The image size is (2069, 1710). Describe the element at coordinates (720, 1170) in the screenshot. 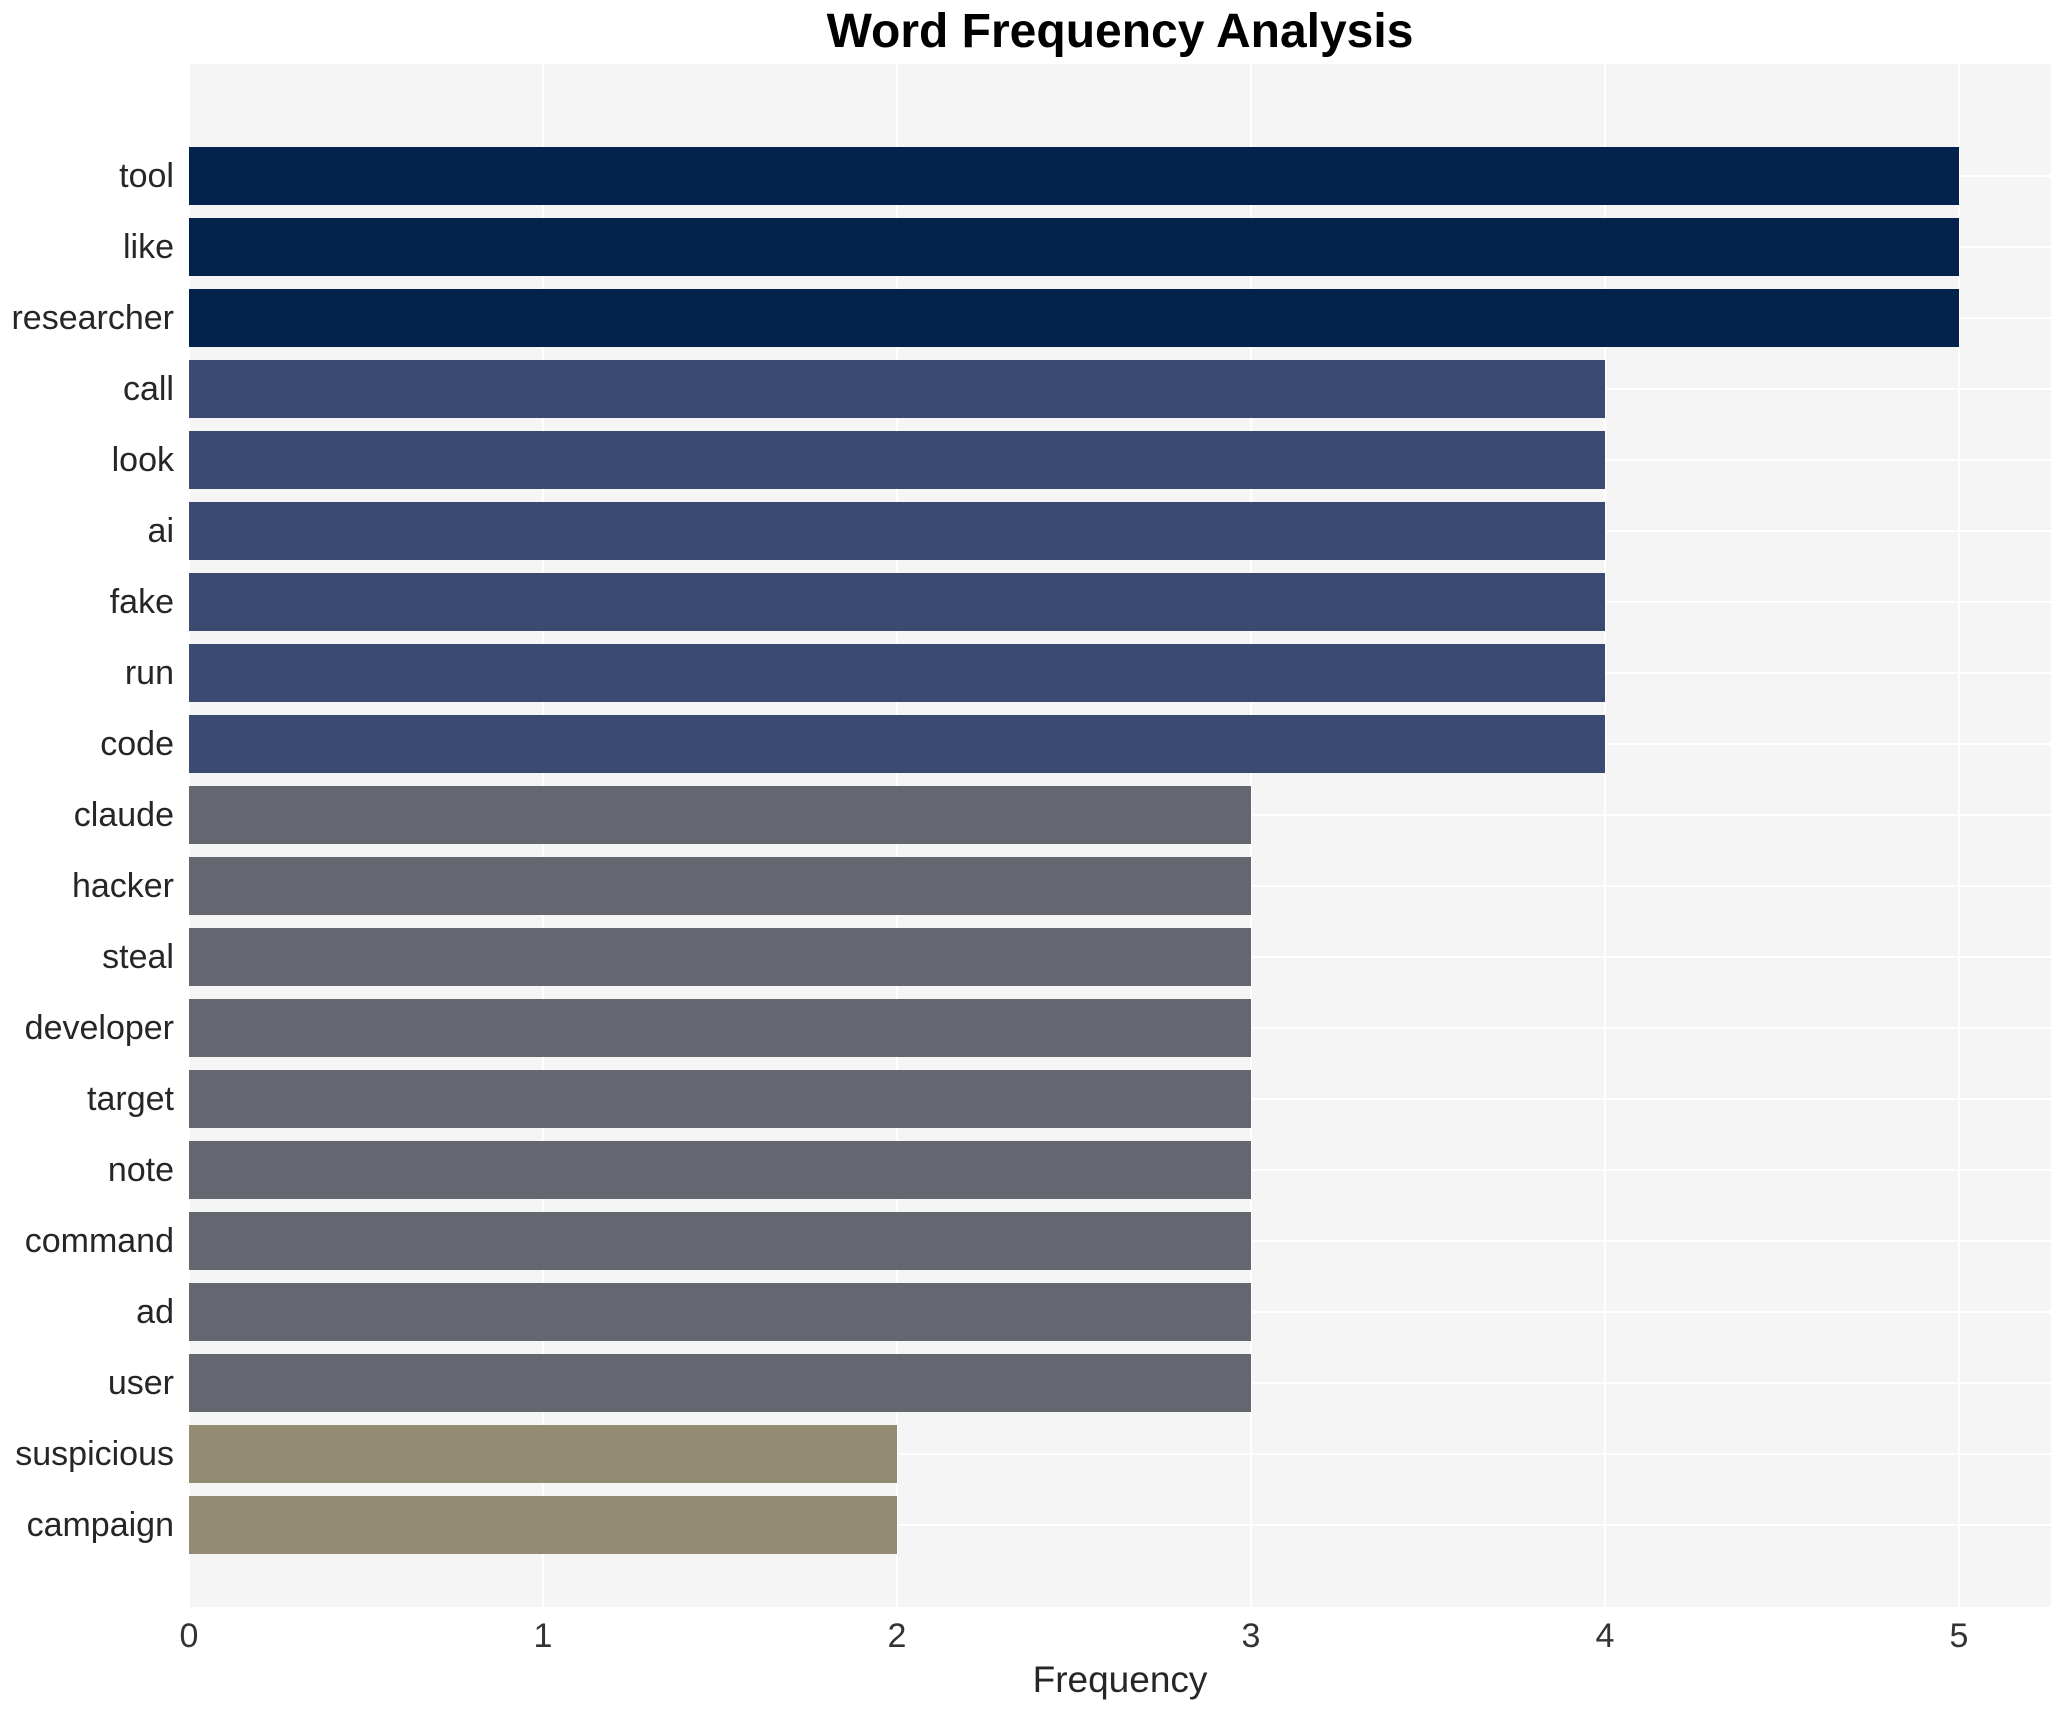

I see `bar-note` at that location.